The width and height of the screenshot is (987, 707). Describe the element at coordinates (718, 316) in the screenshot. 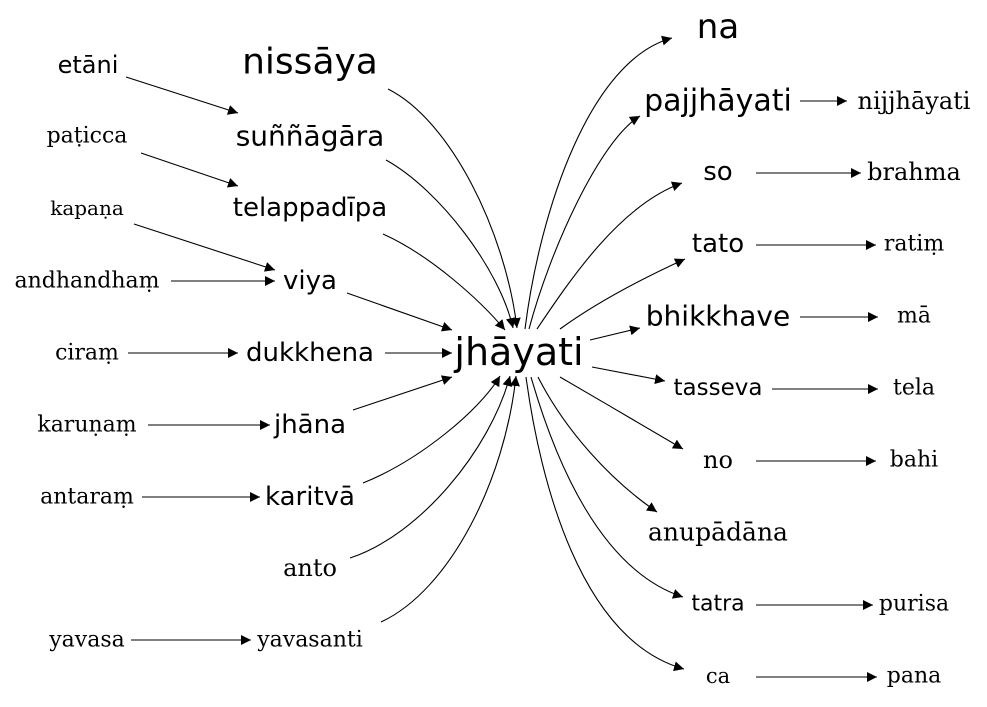

I see `node-bhikkhave: bhikkhave` at that location.